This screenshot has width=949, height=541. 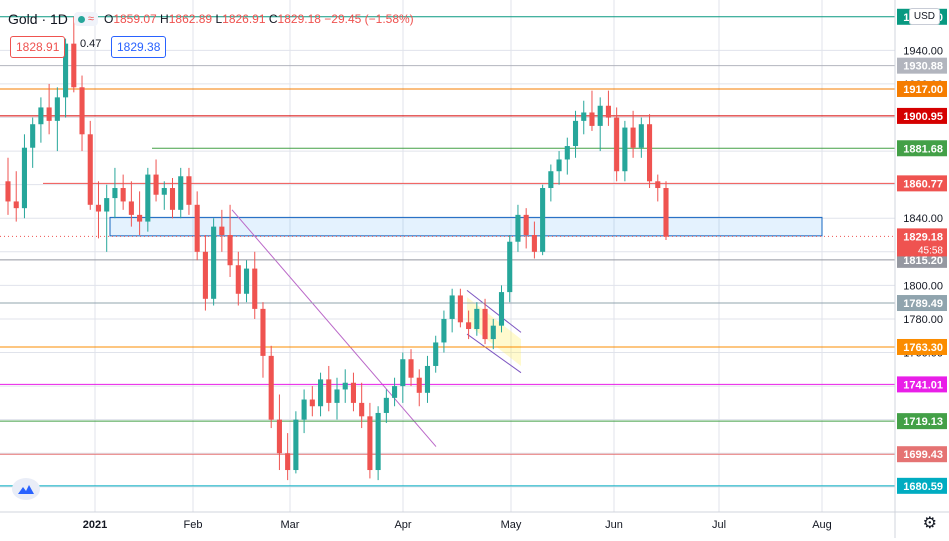 I want to click on price-tick-label: 1780.00, so click(x=923, y=320).